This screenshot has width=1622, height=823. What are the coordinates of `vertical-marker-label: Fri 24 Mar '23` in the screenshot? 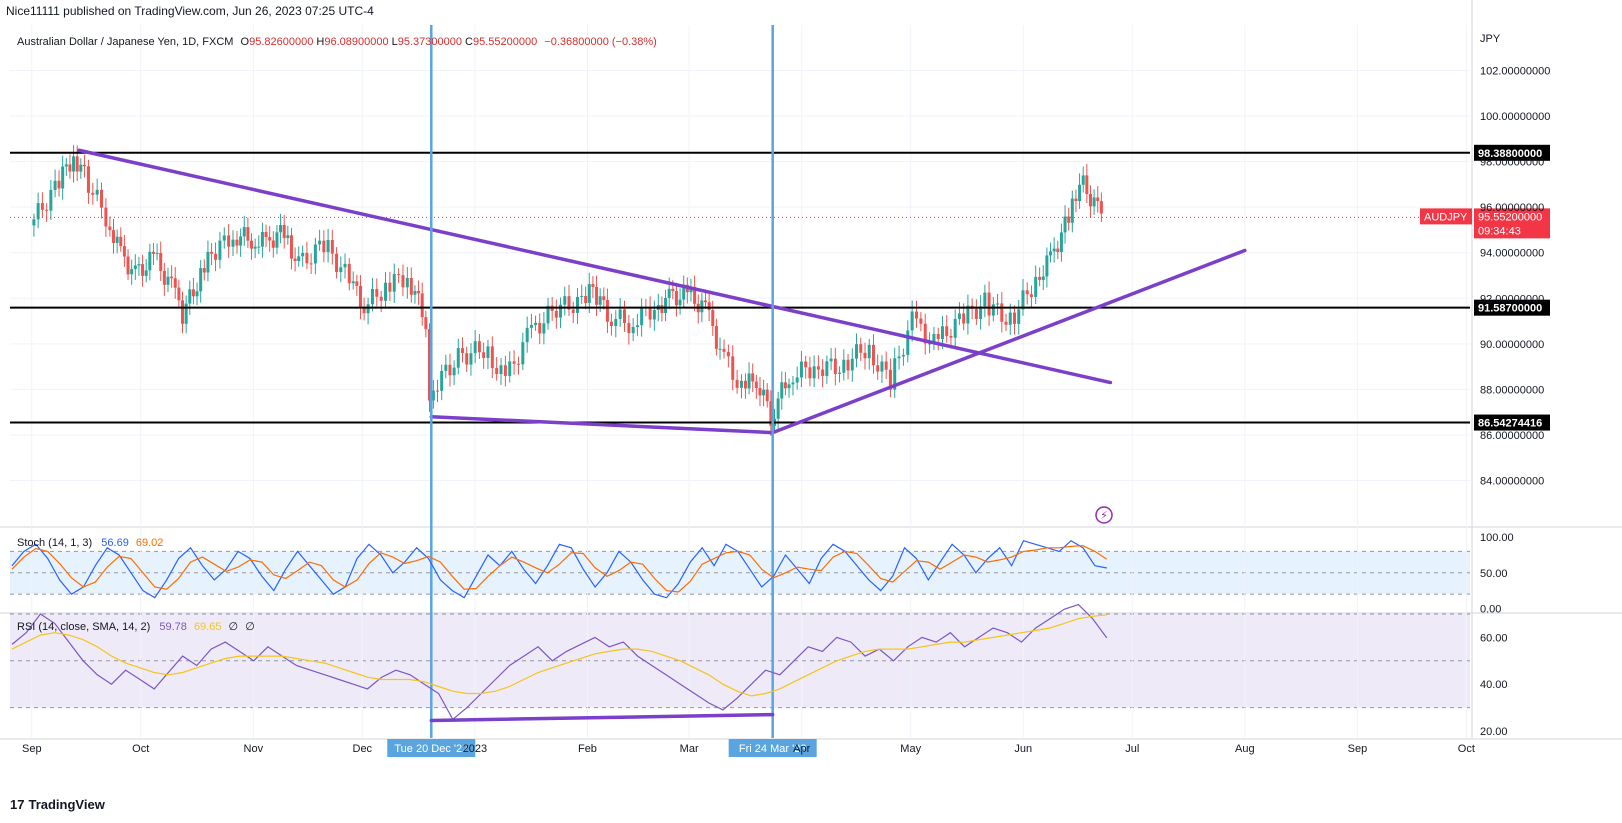 It's located at (773, 749).